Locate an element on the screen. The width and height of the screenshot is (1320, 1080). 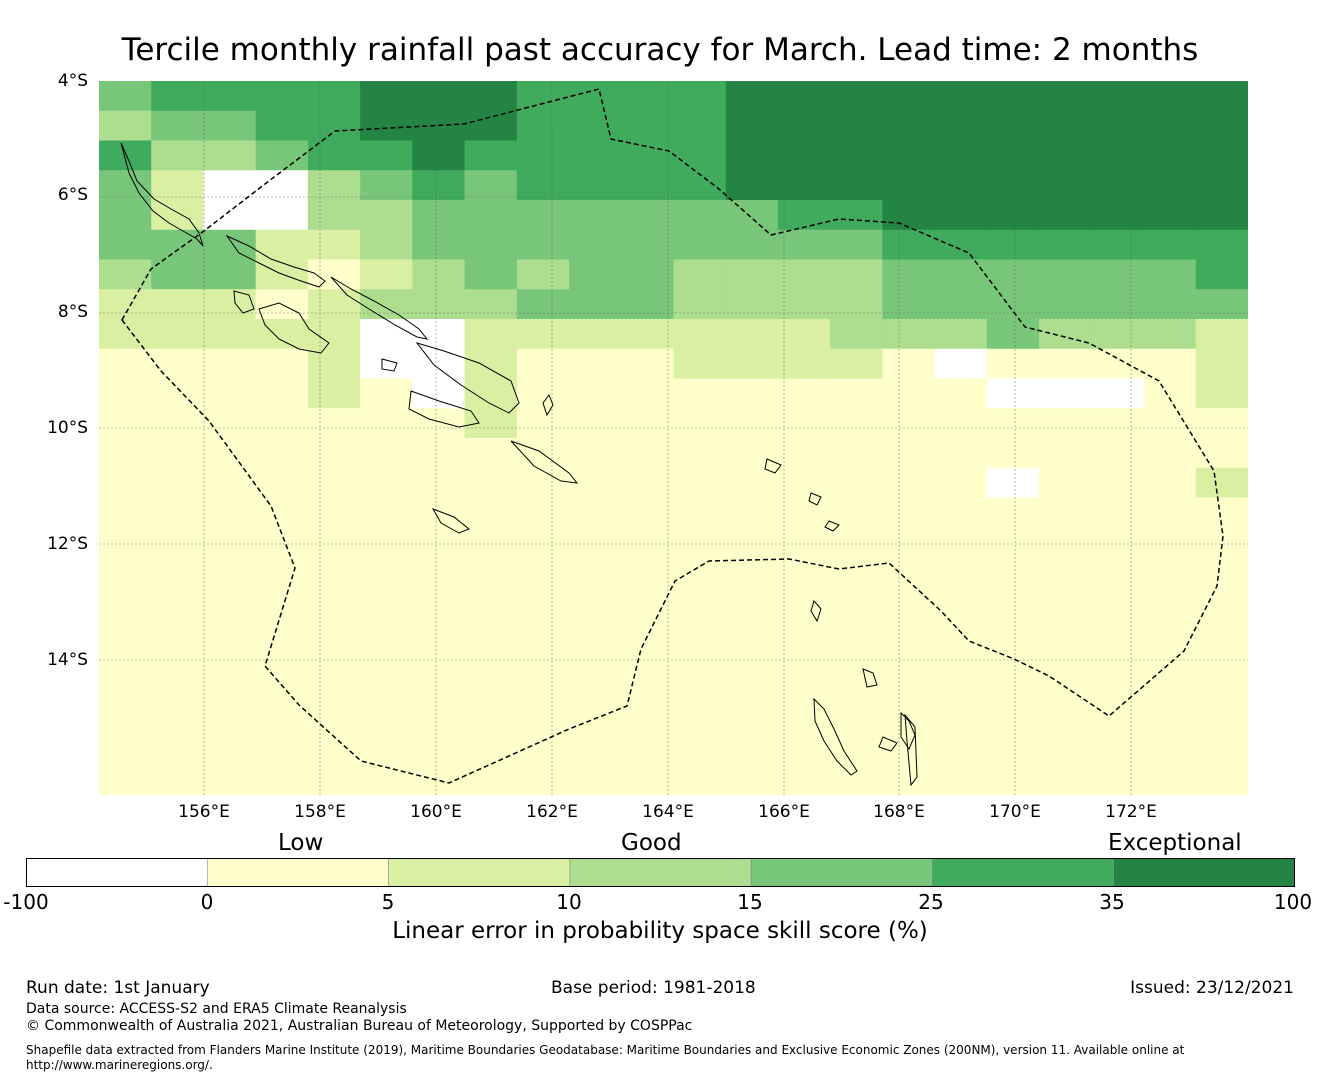
lon-tick-170e: 170°E is located at coordinates (1015, 812).